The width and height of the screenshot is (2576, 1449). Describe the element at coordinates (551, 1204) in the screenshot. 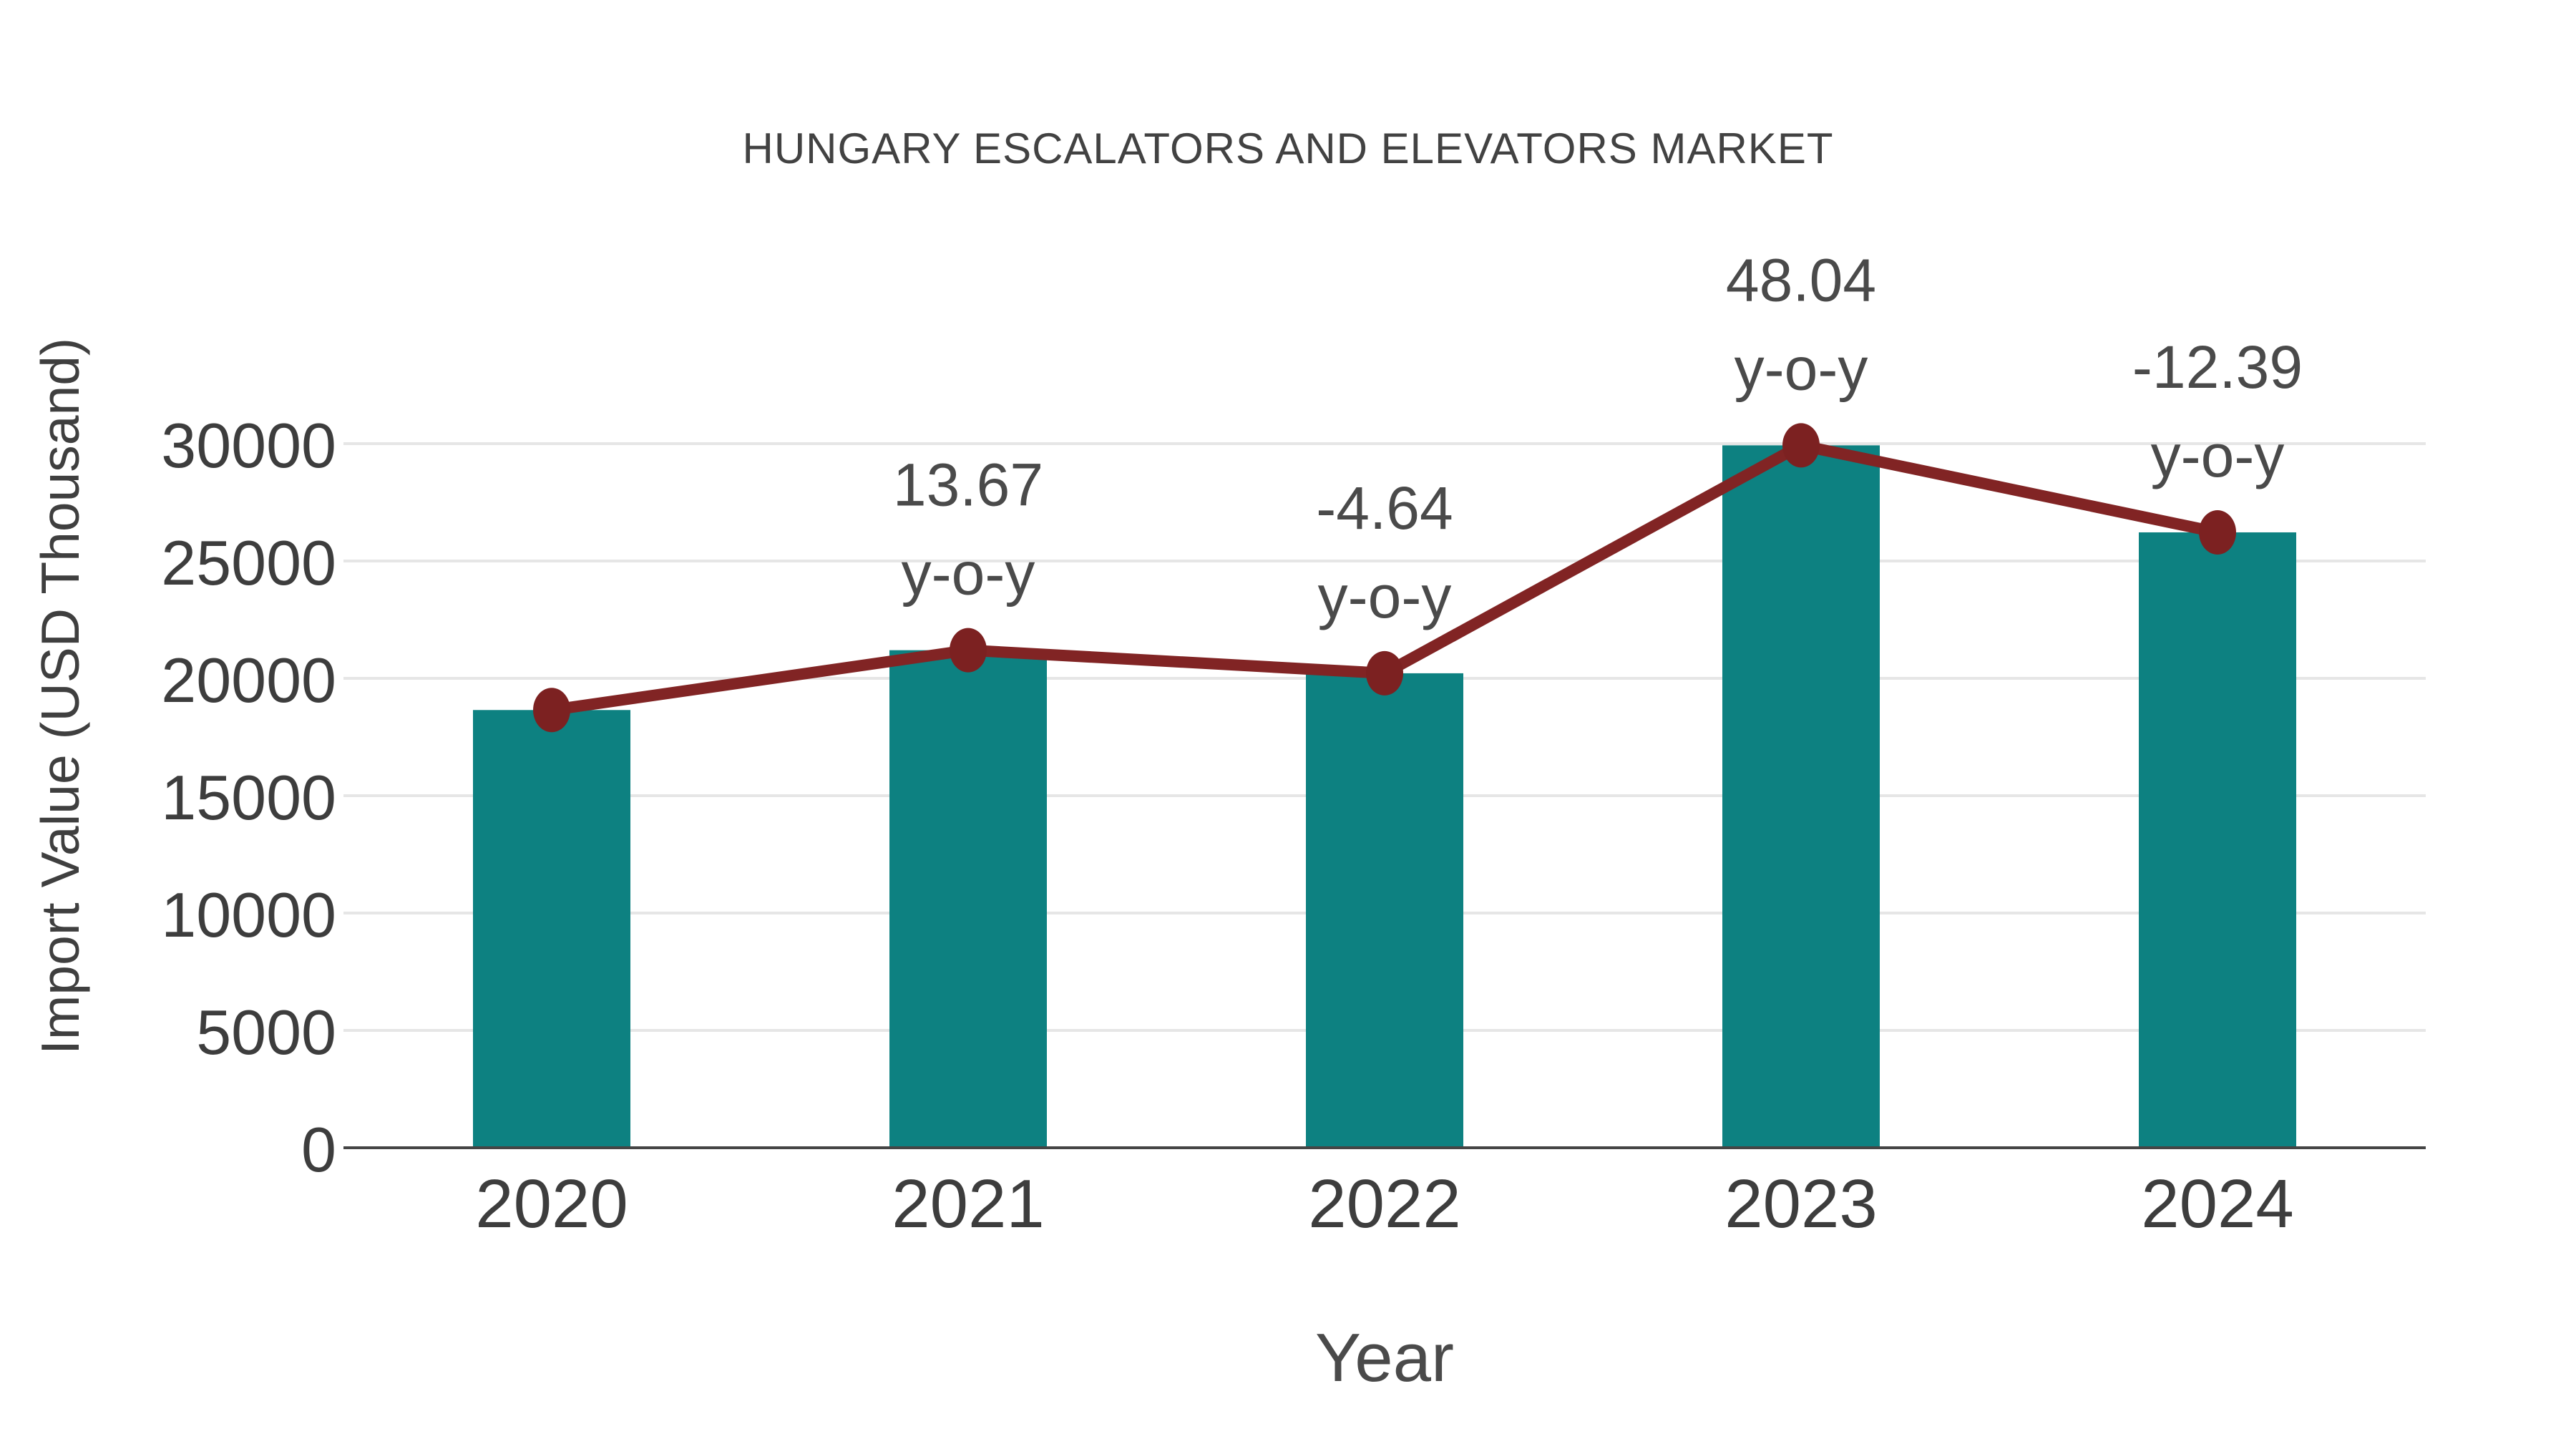

I see `x-tick-2020: 2020` at that location.